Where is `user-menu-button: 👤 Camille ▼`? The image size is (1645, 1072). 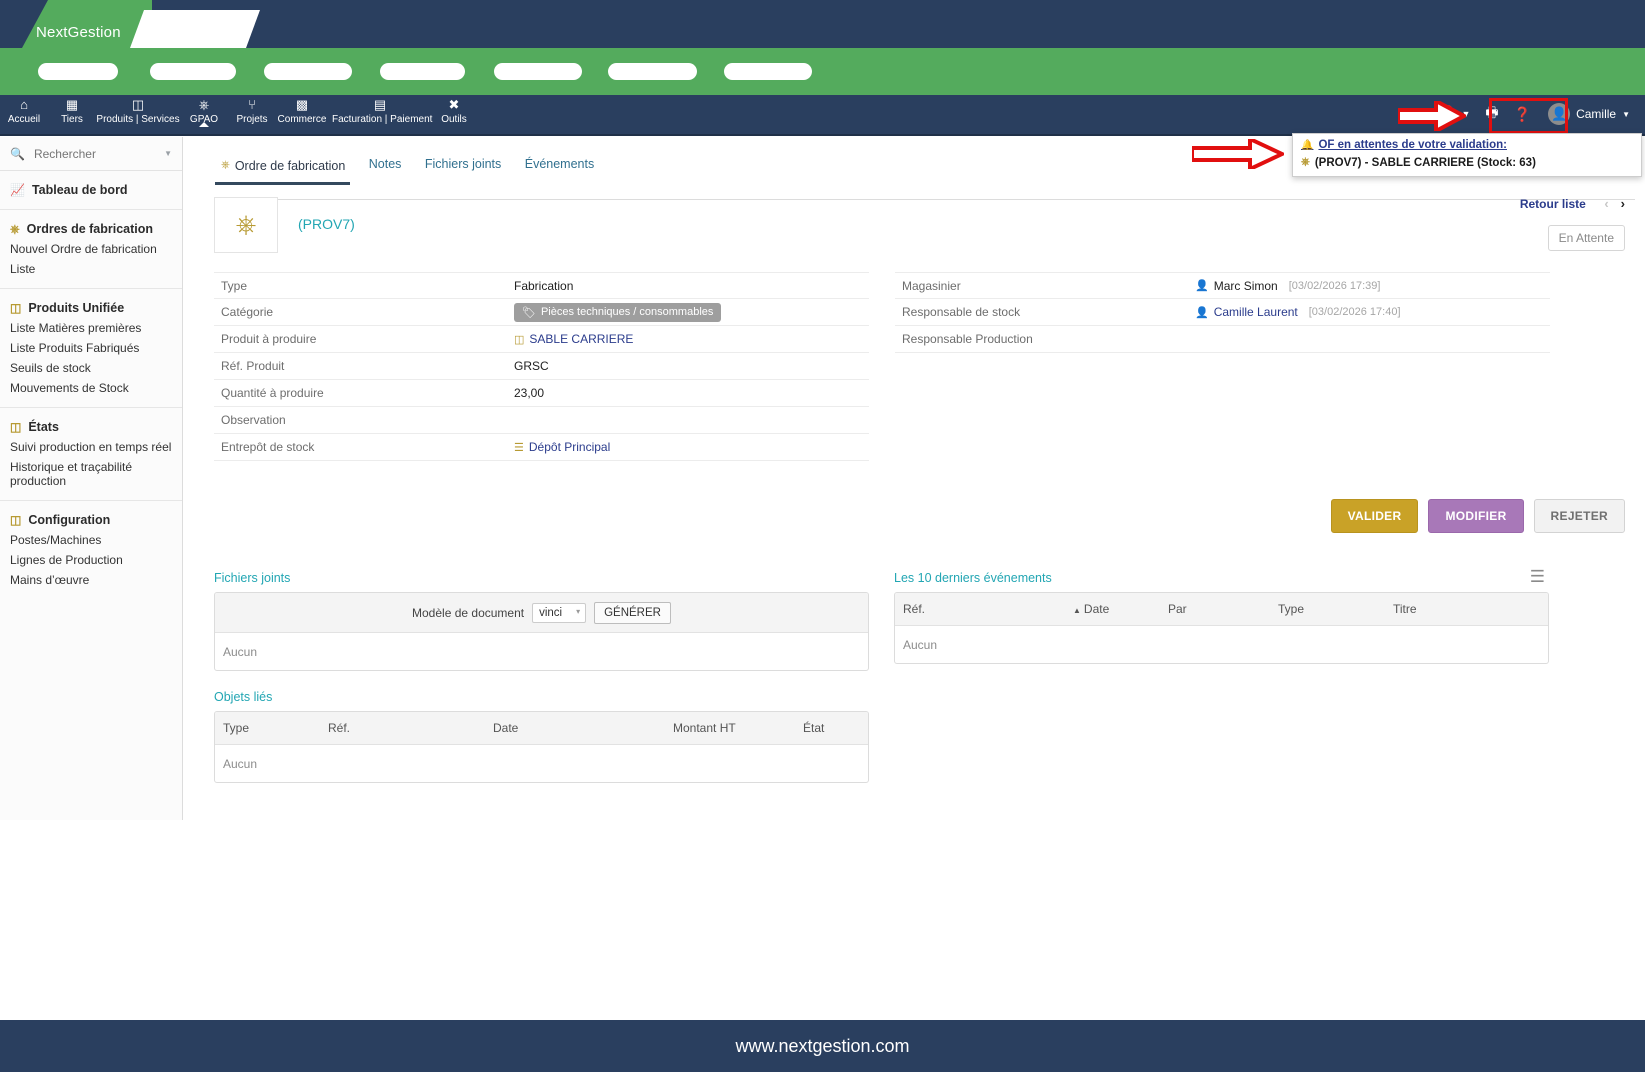
user-menu-button: 👤 Camille ▼ is located at coordinates (1589, 114).